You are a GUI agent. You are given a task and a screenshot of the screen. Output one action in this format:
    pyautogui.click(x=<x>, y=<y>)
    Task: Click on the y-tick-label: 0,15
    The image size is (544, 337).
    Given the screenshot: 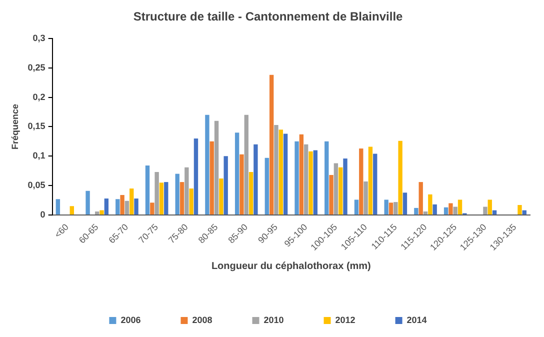 What is the action you would take?
    pyautogui.click(x=37, y=126)
    